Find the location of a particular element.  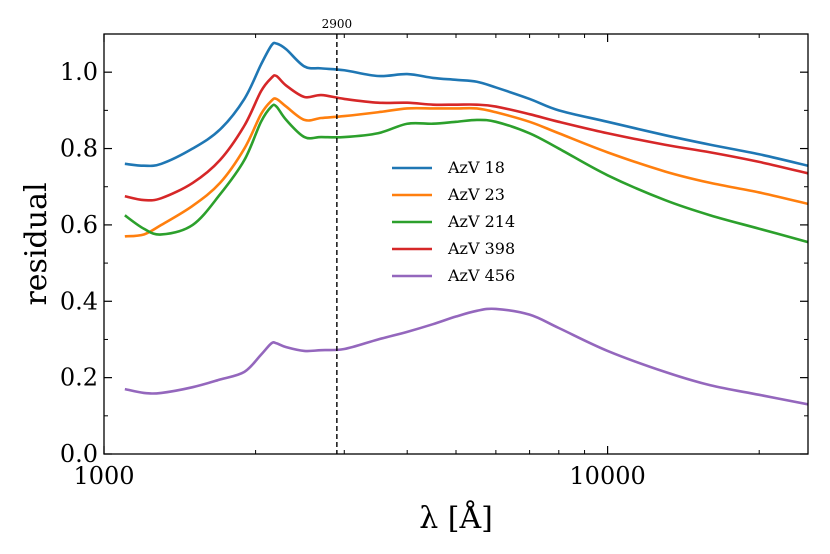

y-tick-label: 1.0 is located at coordinates (79, 72).